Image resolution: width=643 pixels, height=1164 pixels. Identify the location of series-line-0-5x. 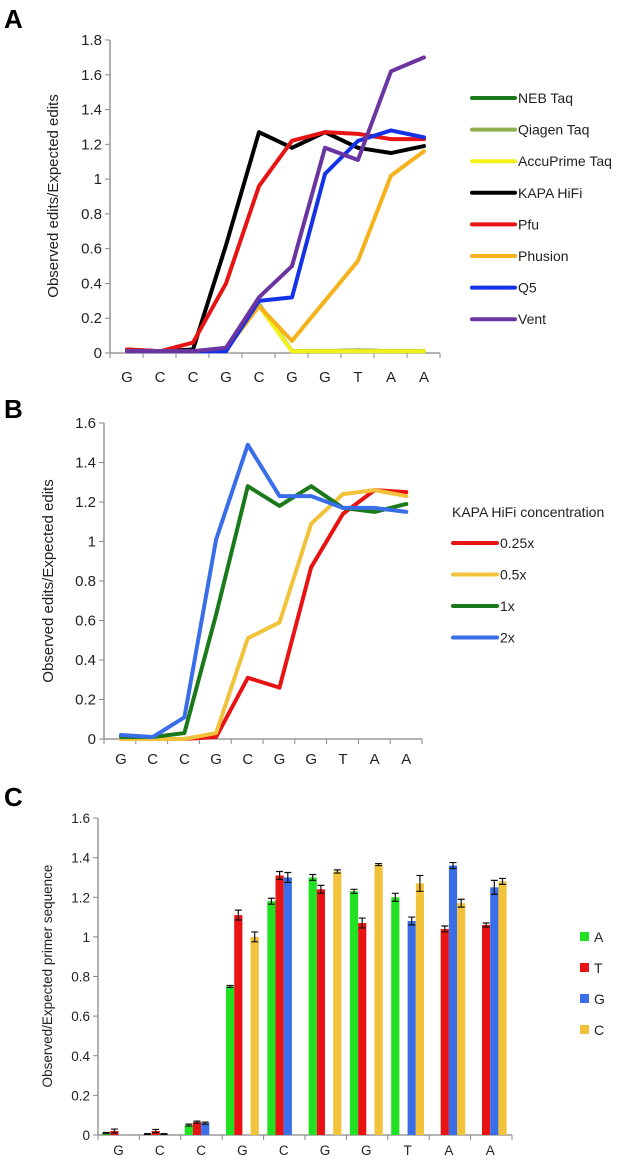
(264, 614).